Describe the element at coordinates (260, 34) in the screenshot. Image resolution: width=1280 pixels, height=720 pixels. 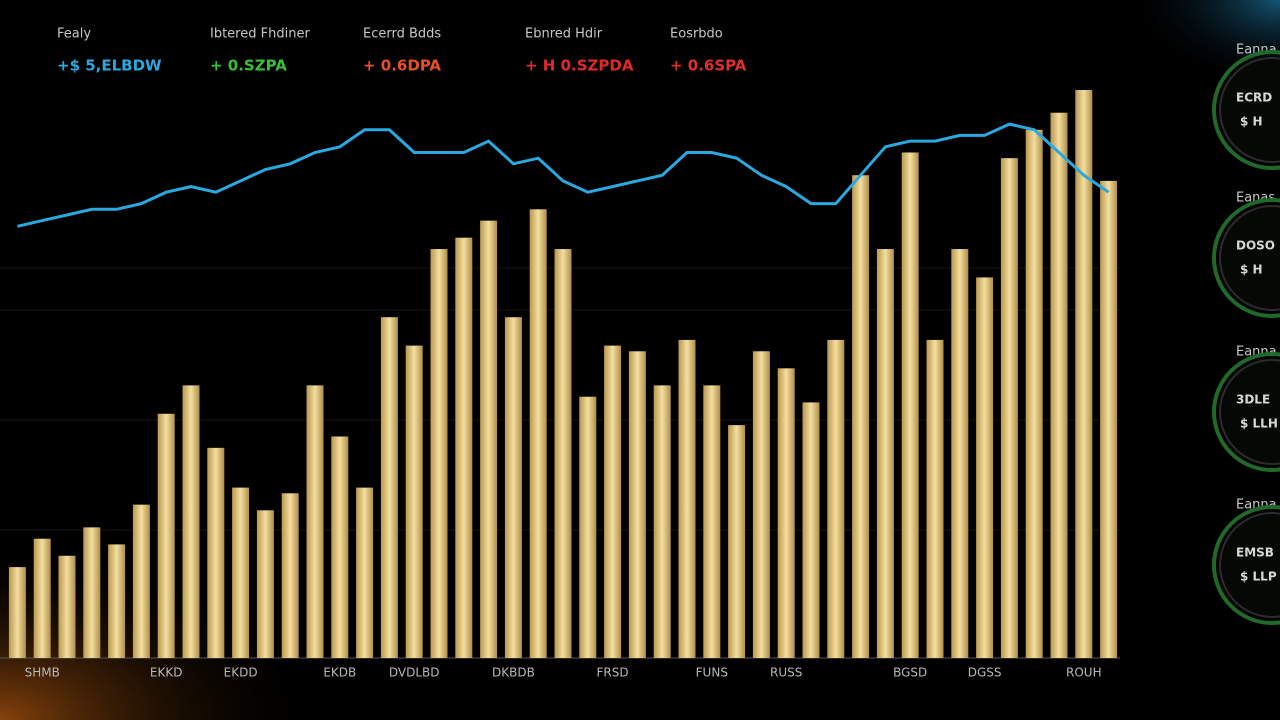
I see `stat-label: Ibtered Fhdiner` at that location.